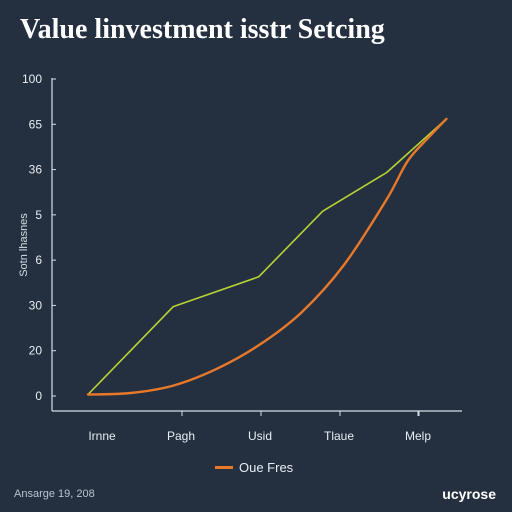 The image size is (512, 512). I want to click on y-tick-label: 6, so click(38, 260).